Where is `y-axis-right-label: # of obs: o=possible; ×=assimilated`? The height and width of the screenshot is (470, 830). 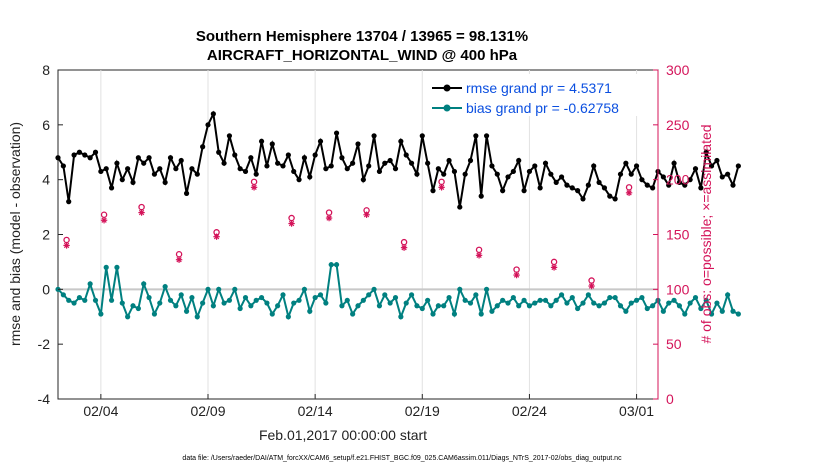 y-axis-right-label: # of obs: o=possible; ×=assimilated is located at coordinates (706, 233).